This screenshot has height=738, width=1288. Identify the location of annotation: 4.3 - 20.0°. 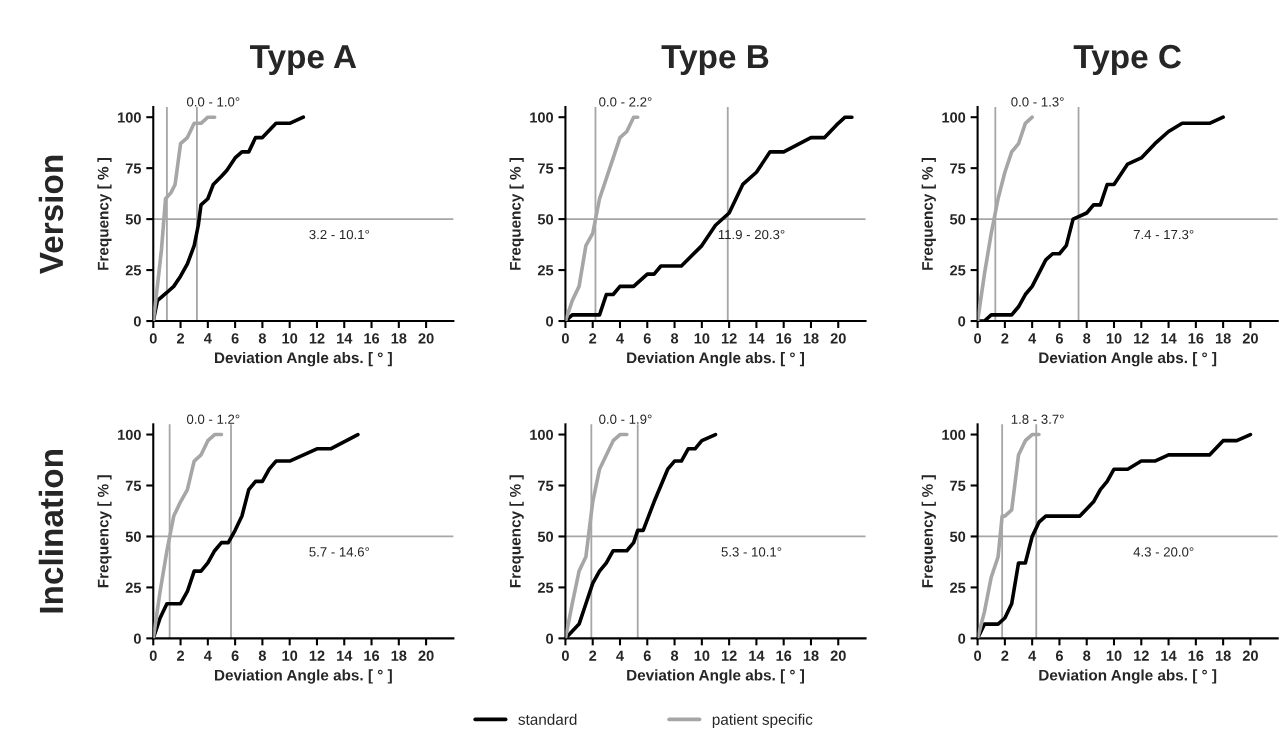
(1163, 552).